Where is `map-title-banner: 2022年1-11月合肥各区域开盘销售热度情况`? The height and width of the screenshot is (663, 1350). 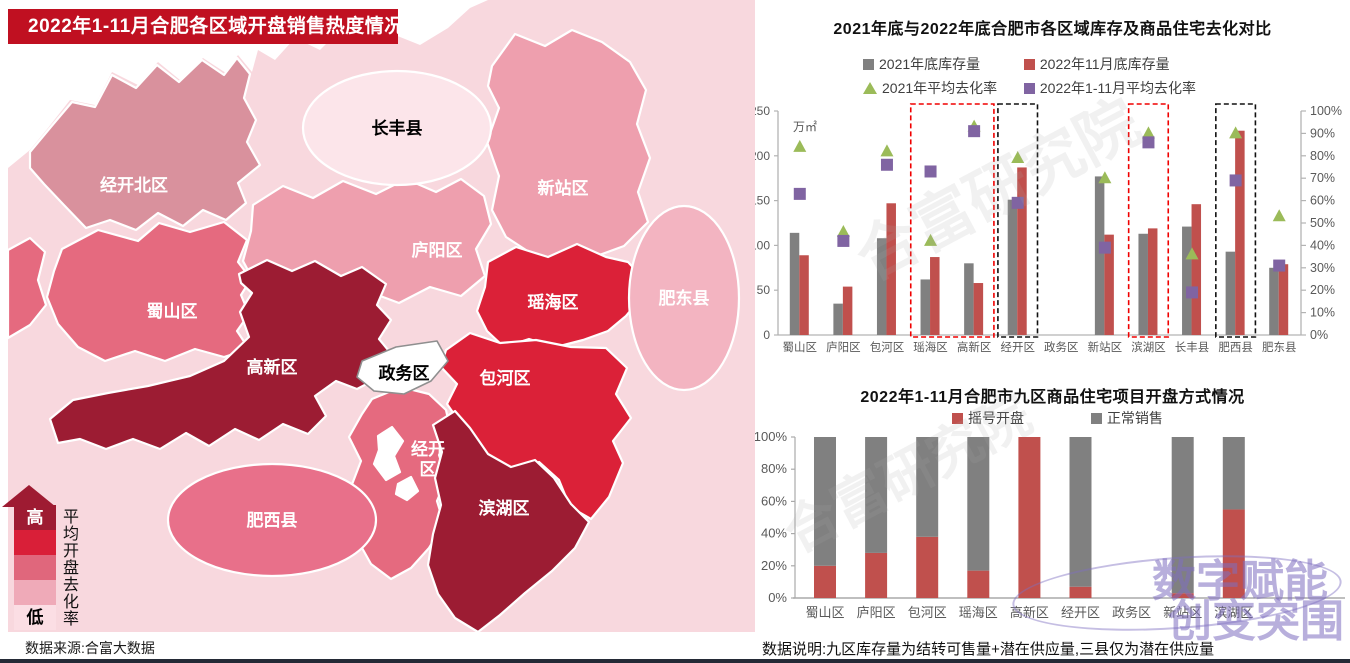
map-title-banner: 2022年1-11月合肥各区域开盘销售热度情况 is located at coordinates (205, 26).